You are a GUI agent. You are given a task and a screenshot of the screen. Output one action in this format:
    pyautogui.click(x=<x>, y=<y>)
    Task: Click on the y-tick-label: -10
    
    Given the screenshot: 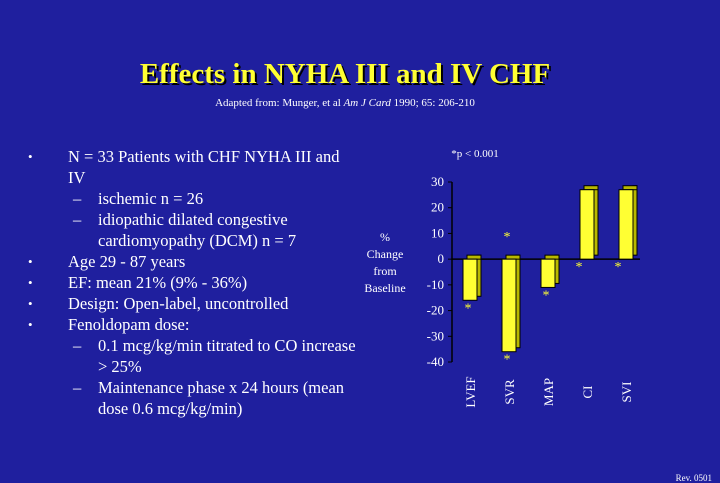 What is the action you would take?
    pyautogui.click(x=435, y=284)
    